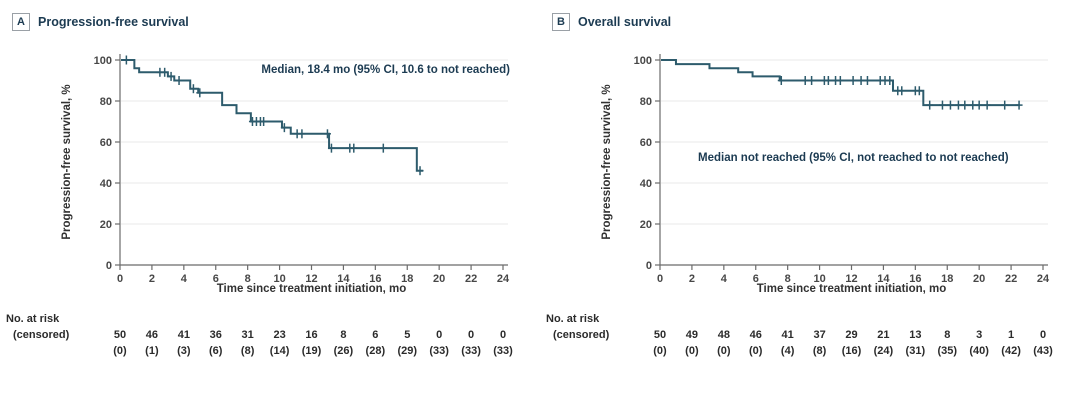 The width and height of the screenshot is (1080, 400). I want to click on at-risk-count: 5, so click(407, 335).